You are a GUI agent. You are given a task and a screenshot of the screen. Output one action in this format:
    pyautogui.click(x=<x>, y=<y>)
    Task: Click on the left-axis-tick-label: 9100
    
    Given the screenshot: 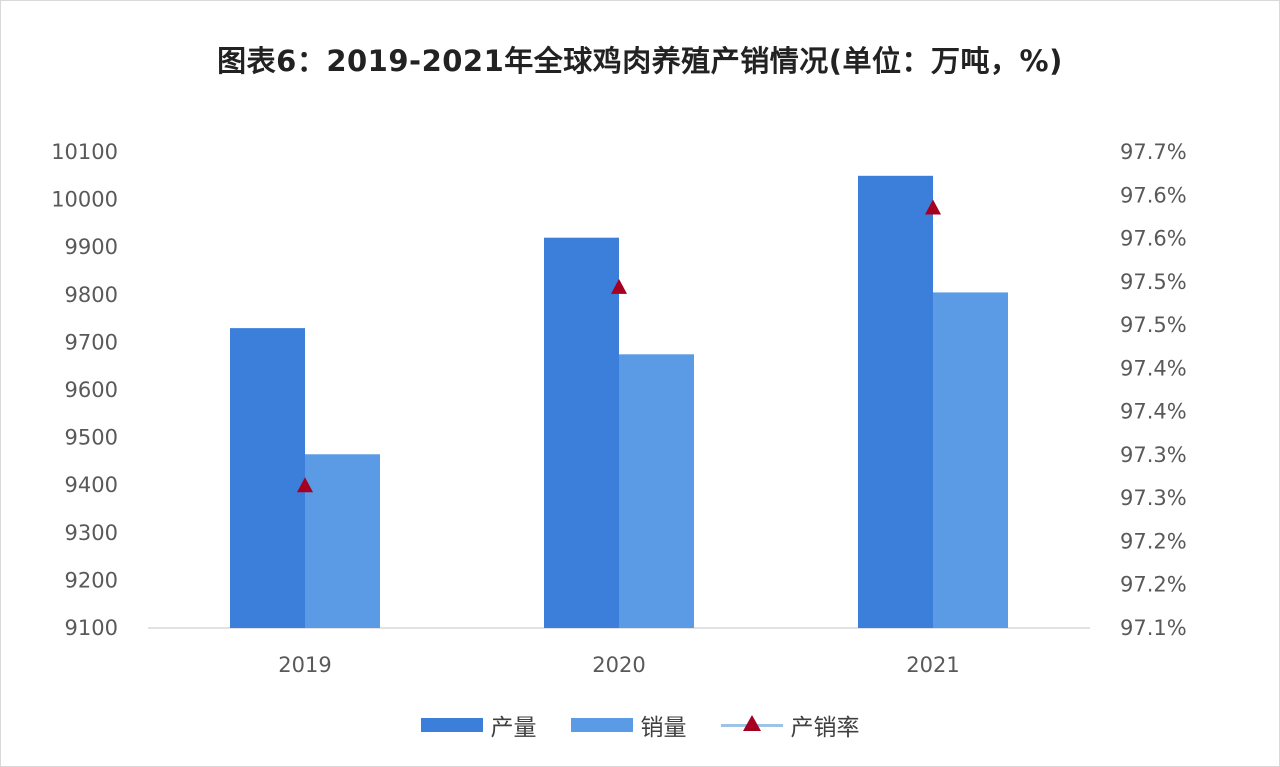 What is the action you would take?
    pyautogui.click(x=91, y=628)
    